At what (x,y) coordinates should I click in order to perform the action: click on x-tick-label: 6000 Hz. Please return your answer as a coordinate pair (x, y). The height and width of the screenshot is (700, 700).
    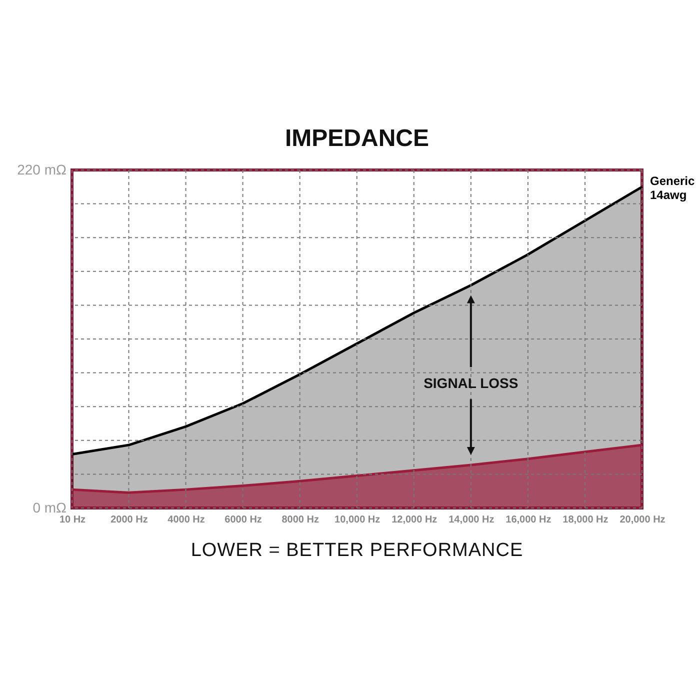
    Looking at the image, I should click on (243, 520).